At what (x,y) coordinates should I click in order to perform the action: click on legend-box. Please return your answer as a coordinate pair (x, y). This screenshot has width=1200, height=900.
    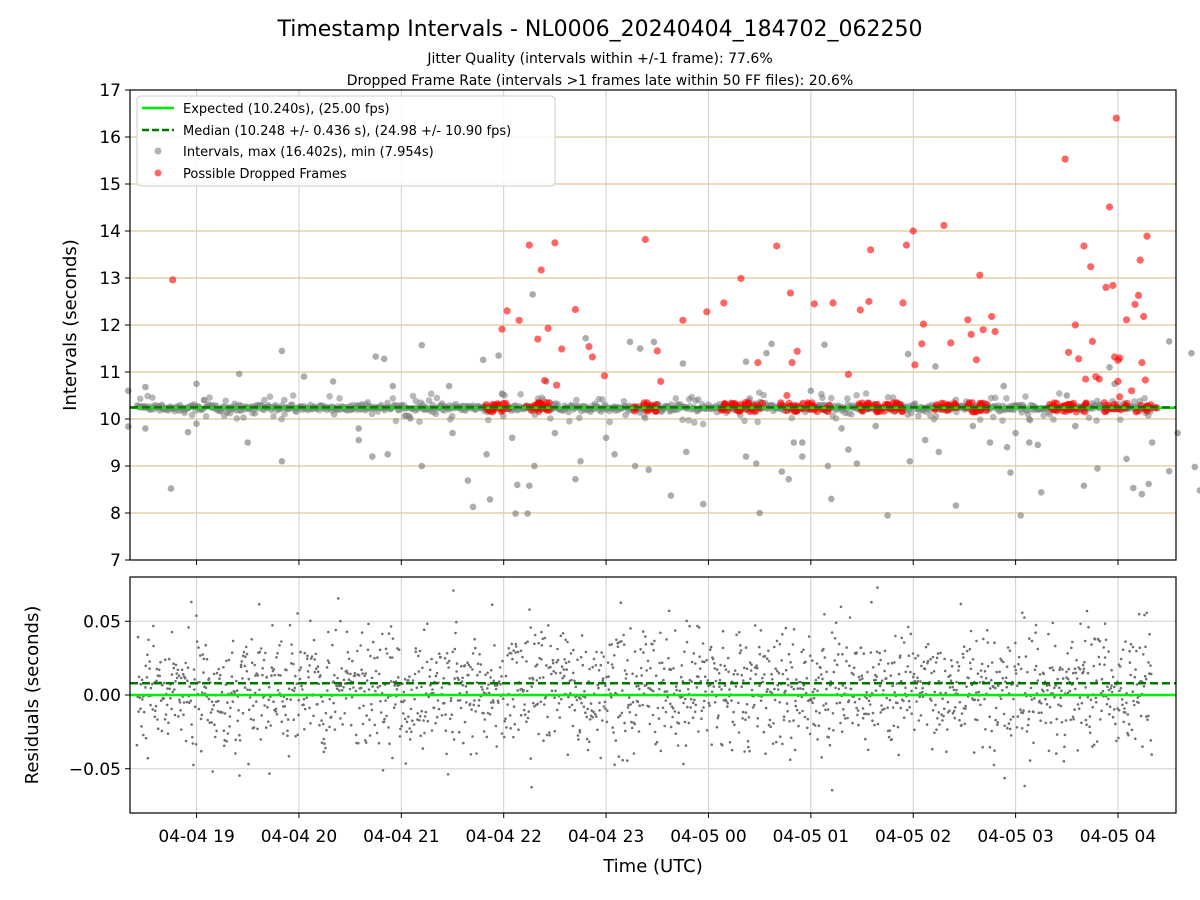
    Looking at the image, I should click on (346, 141).